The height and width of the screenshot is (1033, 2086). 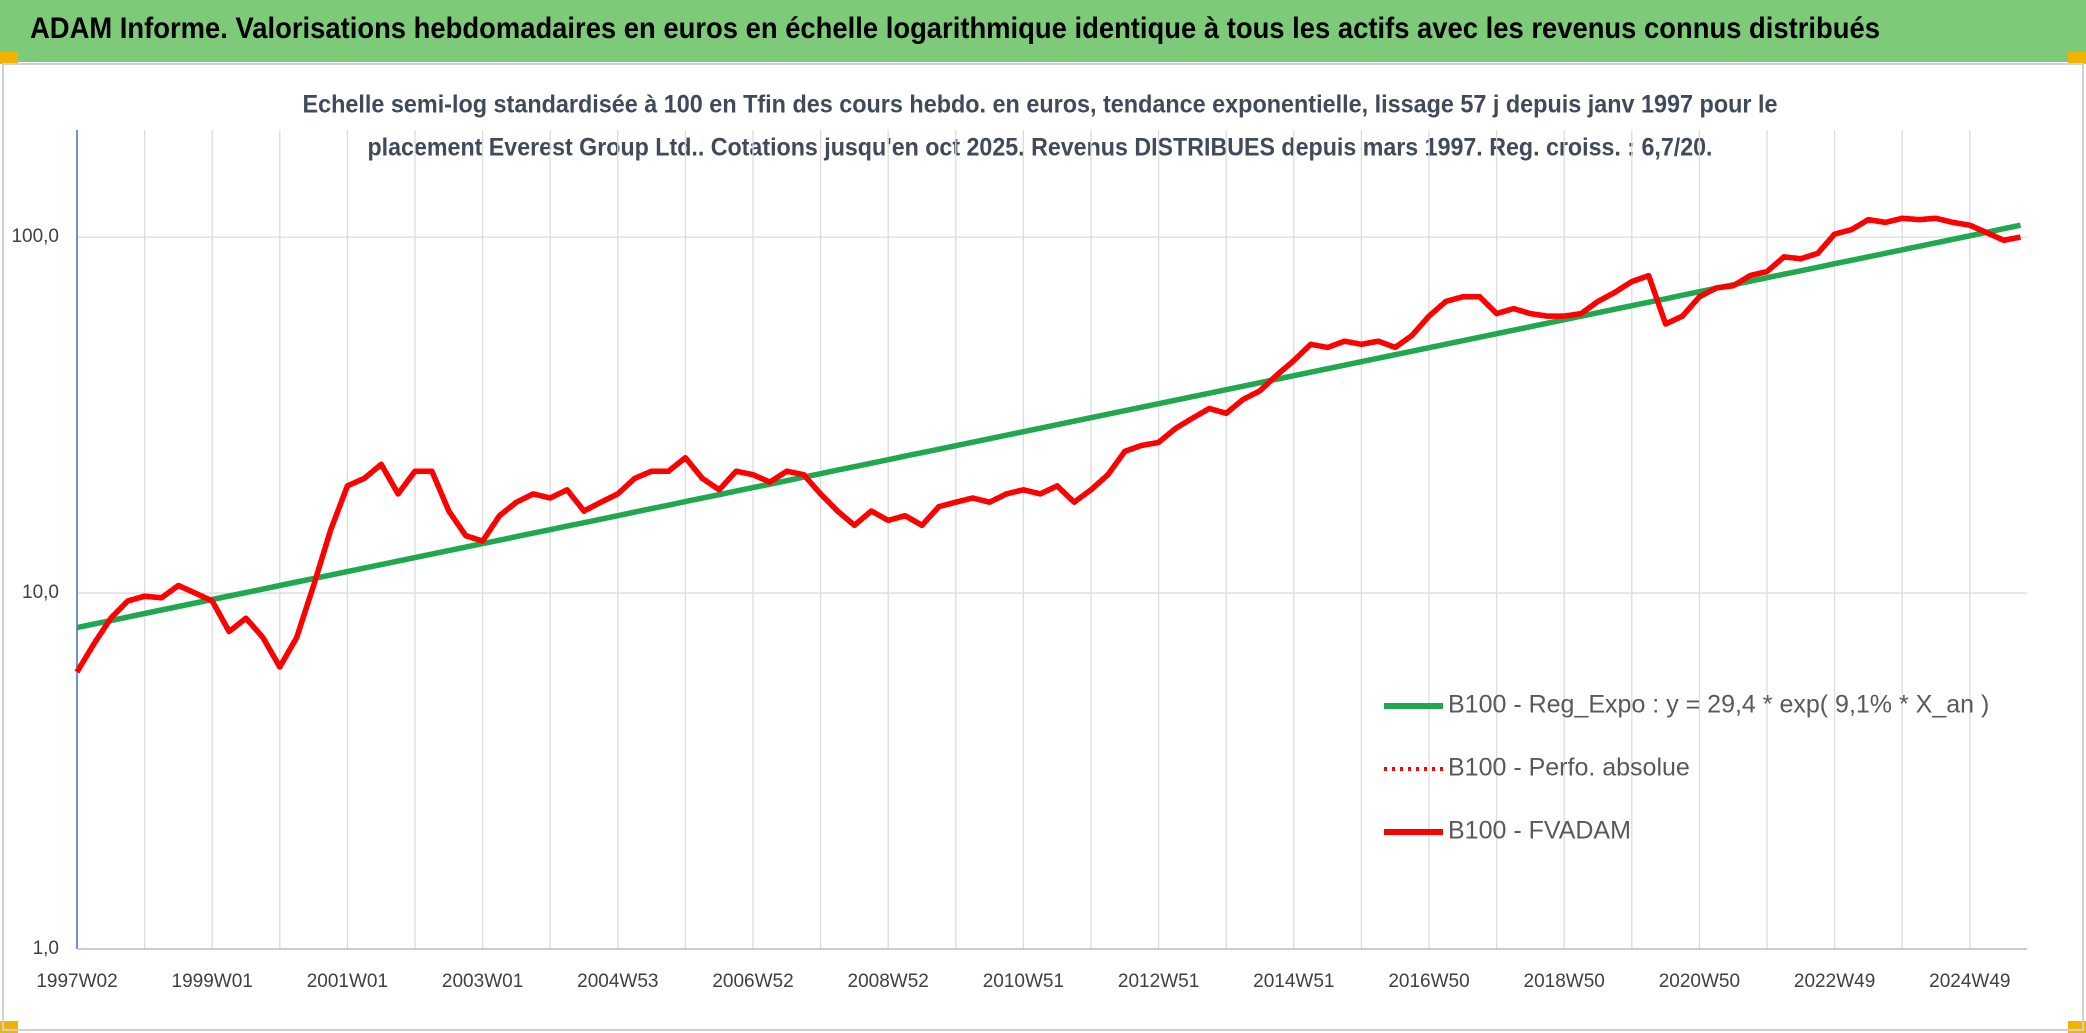 What do you see at coordinates (1293, 981) in the screenshot?
I see `x-tick-label: 2014W51` at bounding box center [1293, 981].